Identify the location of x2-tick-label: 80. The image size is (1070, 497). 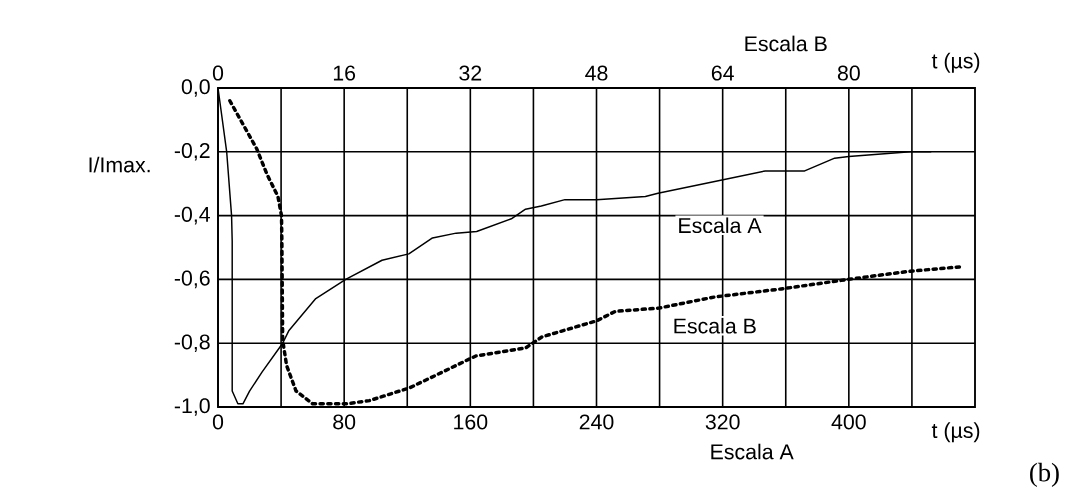
(848, 73).